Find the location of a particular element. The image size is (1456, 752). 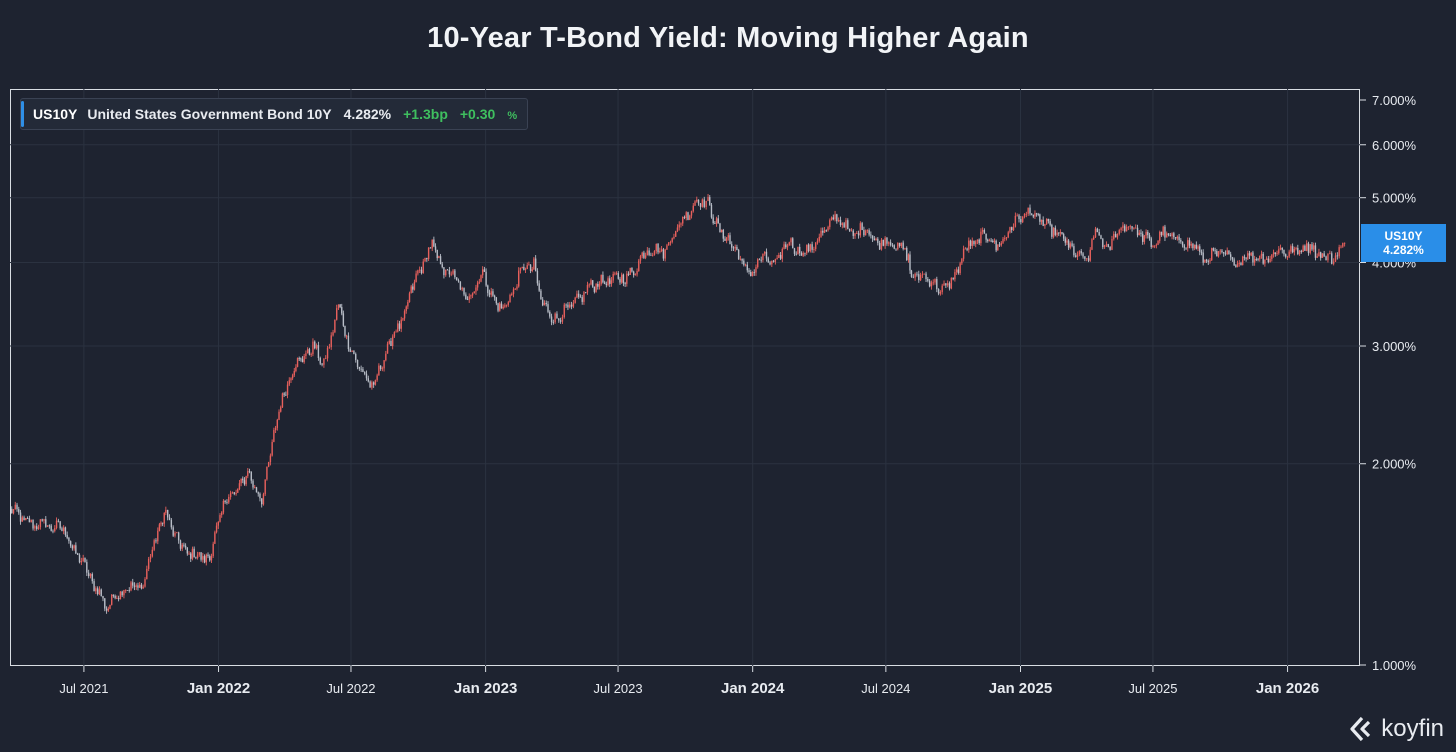

last-price-tag-symbol: US10Y is located at coordinates (1403, 236).